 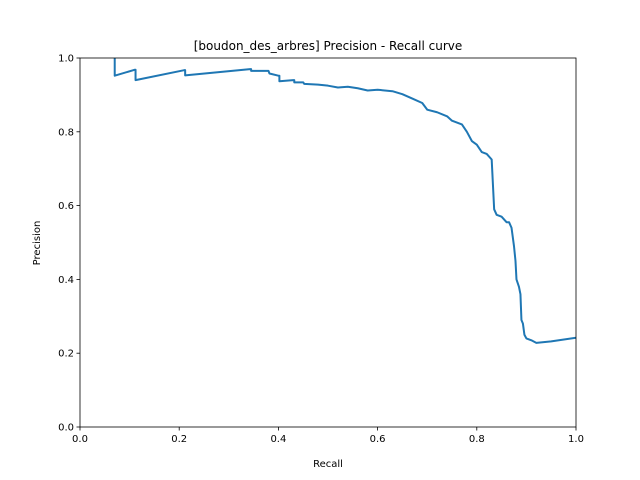 What do you see at coordinates (66, 132) in the screenshot?
I see `y-tick-label: 0.8` at bounding box center [66, 132].